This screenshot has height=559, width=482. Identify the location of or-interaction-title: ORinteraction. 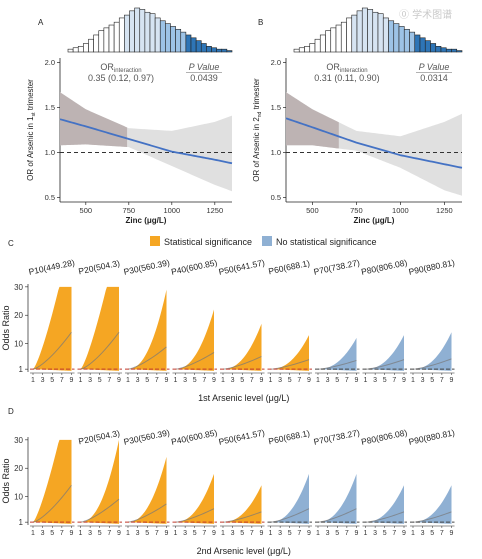
(120, 68).